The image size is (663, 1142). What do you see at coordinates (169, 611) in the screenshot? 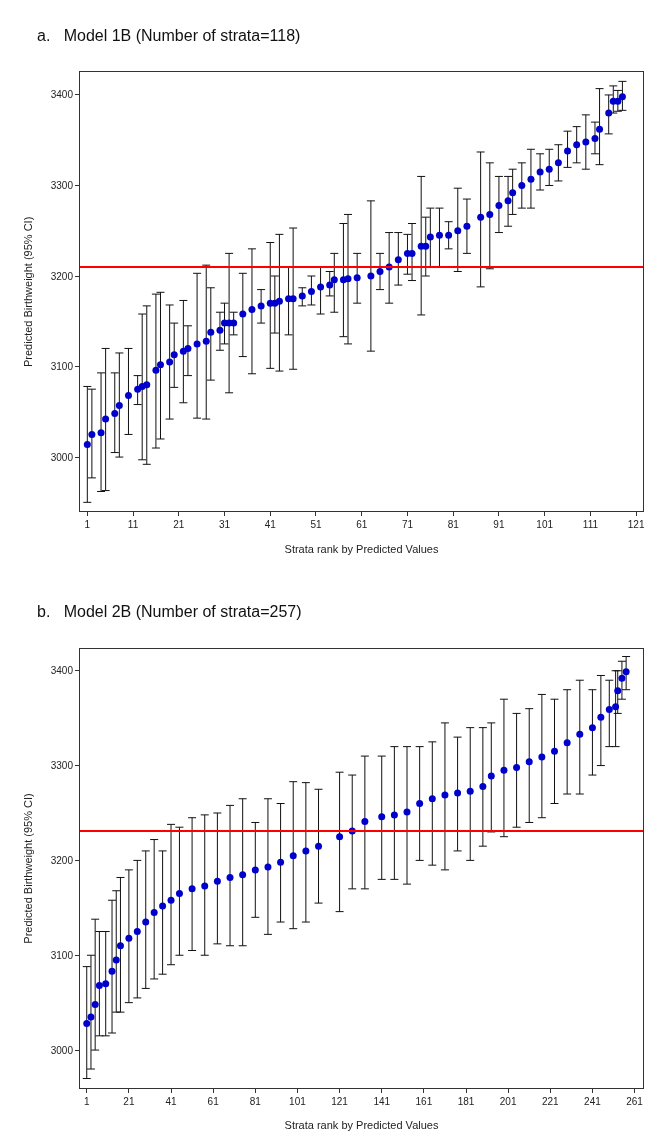
I see `chart-title: b. Model 2B (Number of strata=257)` at bounding box center [169, 611].